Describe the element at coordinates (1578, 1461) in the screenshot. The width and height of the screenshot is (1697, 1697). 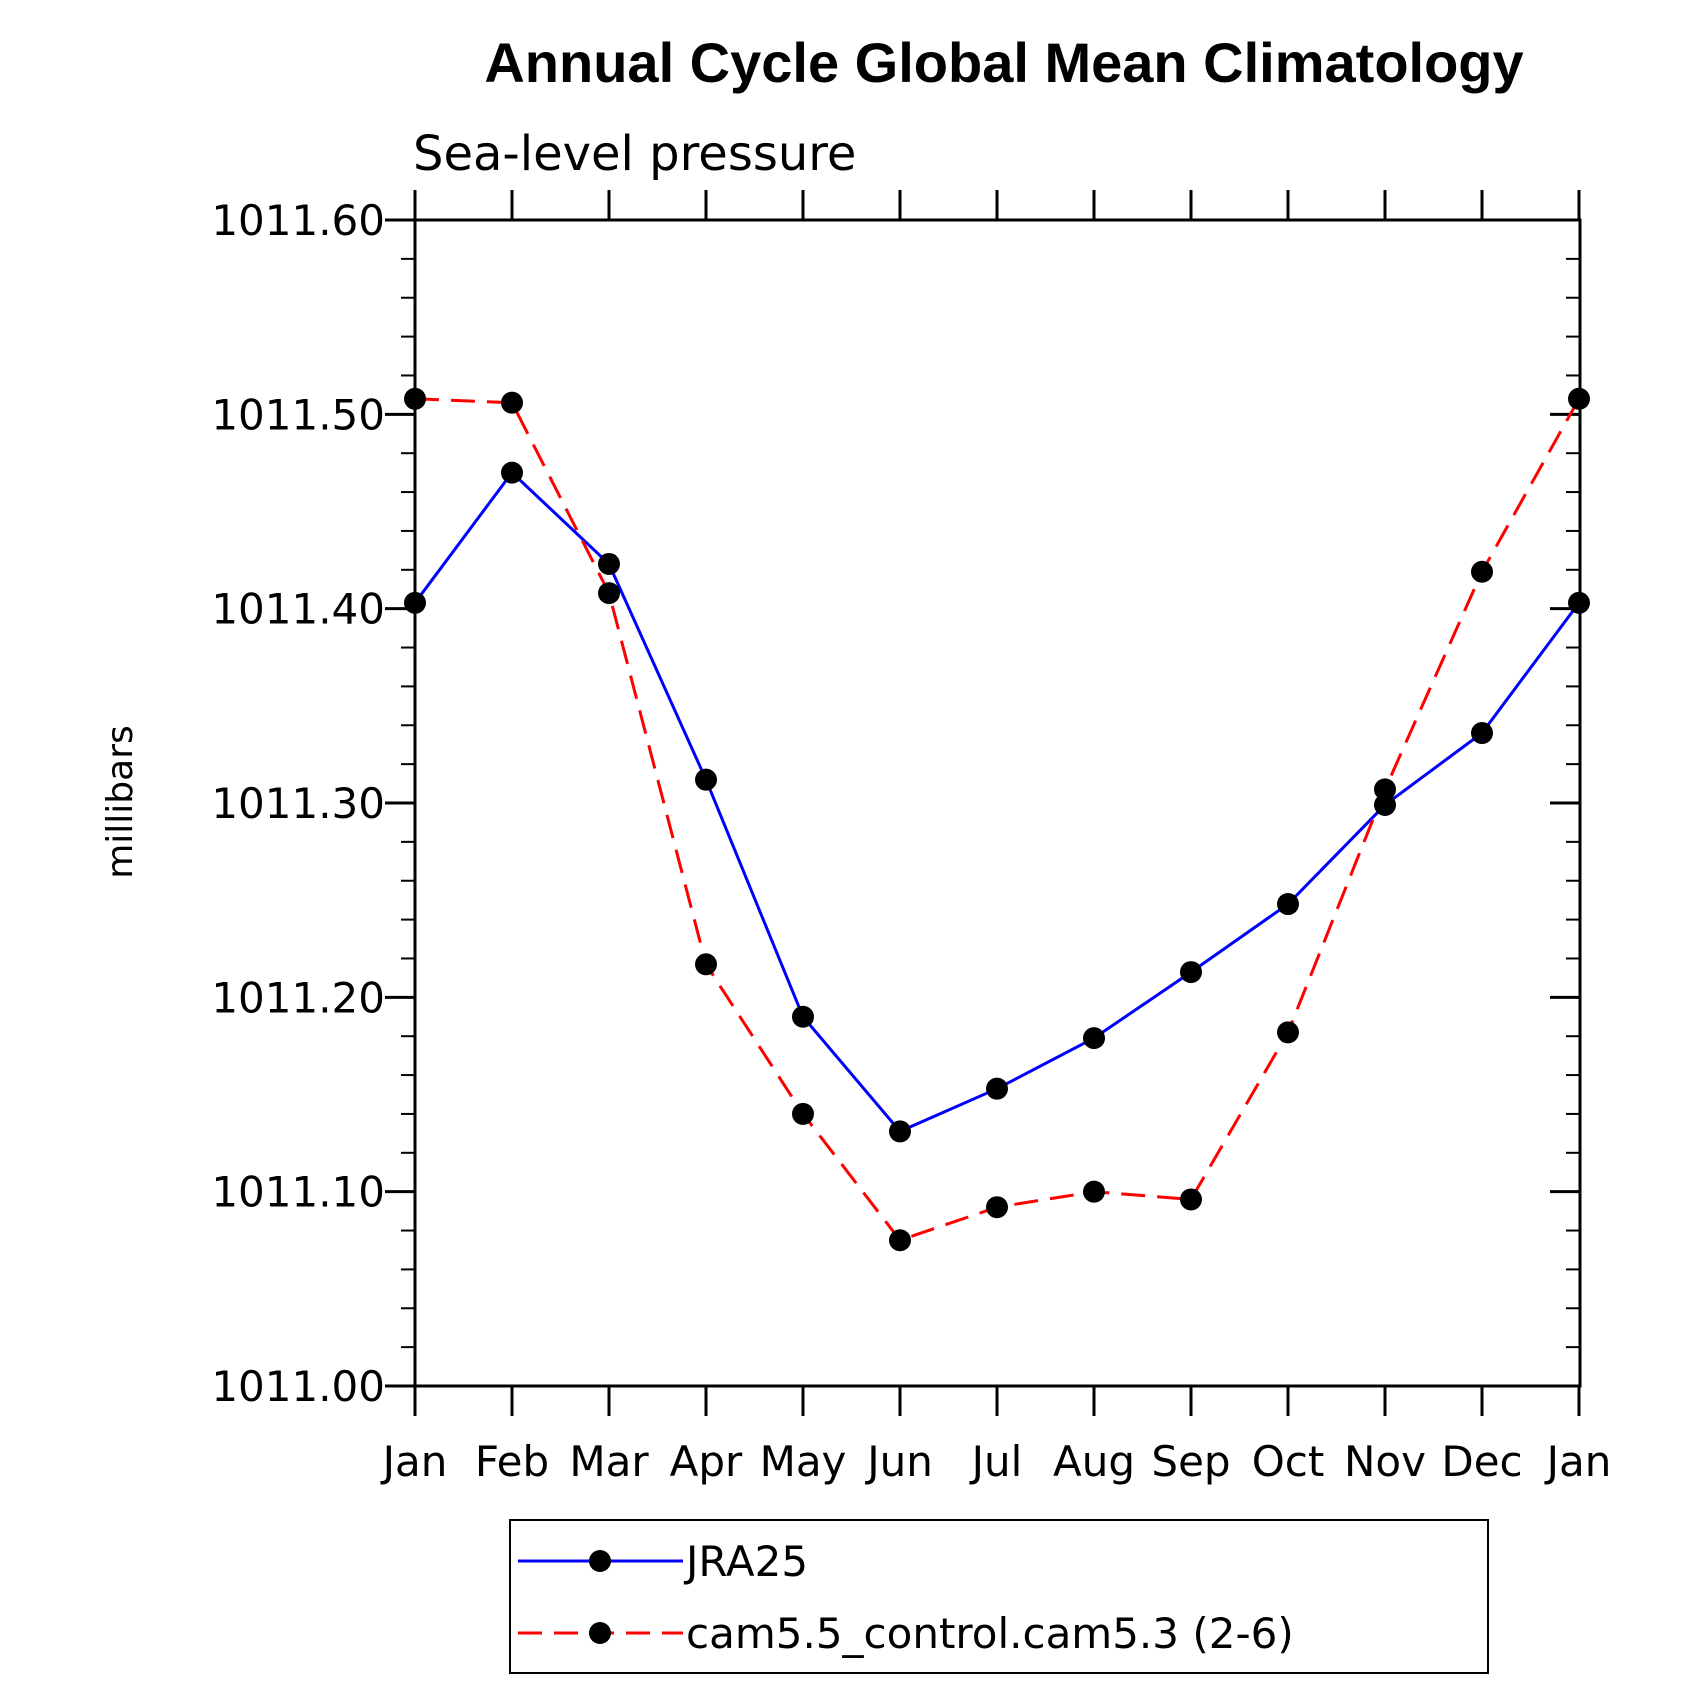
I see `x-tick-label-12: Jan` at that location.